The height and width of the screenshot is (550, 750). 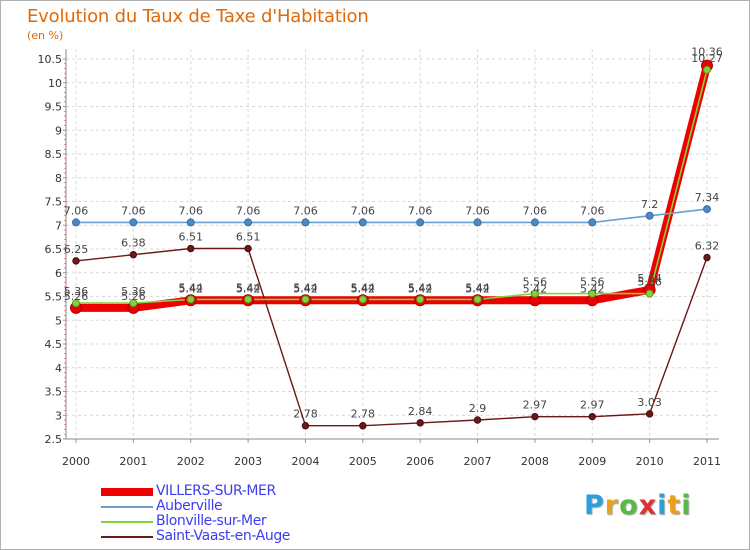 What do you see at coordinates (649, 402) in the screenshot?
I see `data-label-s3-2010: 3.03` at bounding box center [649, 402].